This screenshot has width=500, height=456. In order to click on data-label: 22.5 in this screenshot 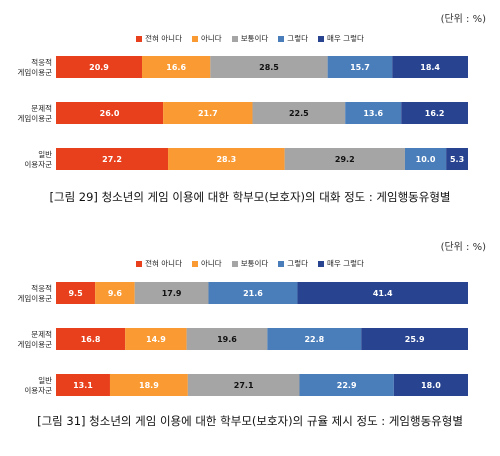, I will do `click(299, 113)`.